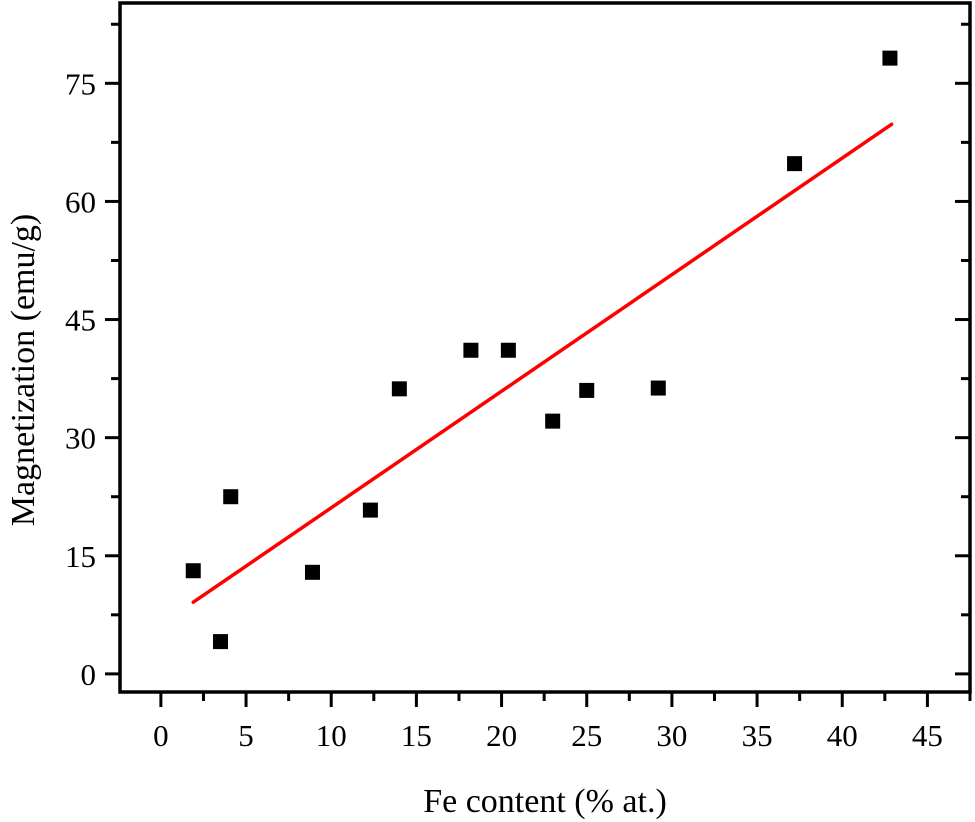 The width and height of the screenshot is (975, 822). Describe the element at coordinates (927, 735) in the screenshot. I see `x-tick-label: 45` at that location.